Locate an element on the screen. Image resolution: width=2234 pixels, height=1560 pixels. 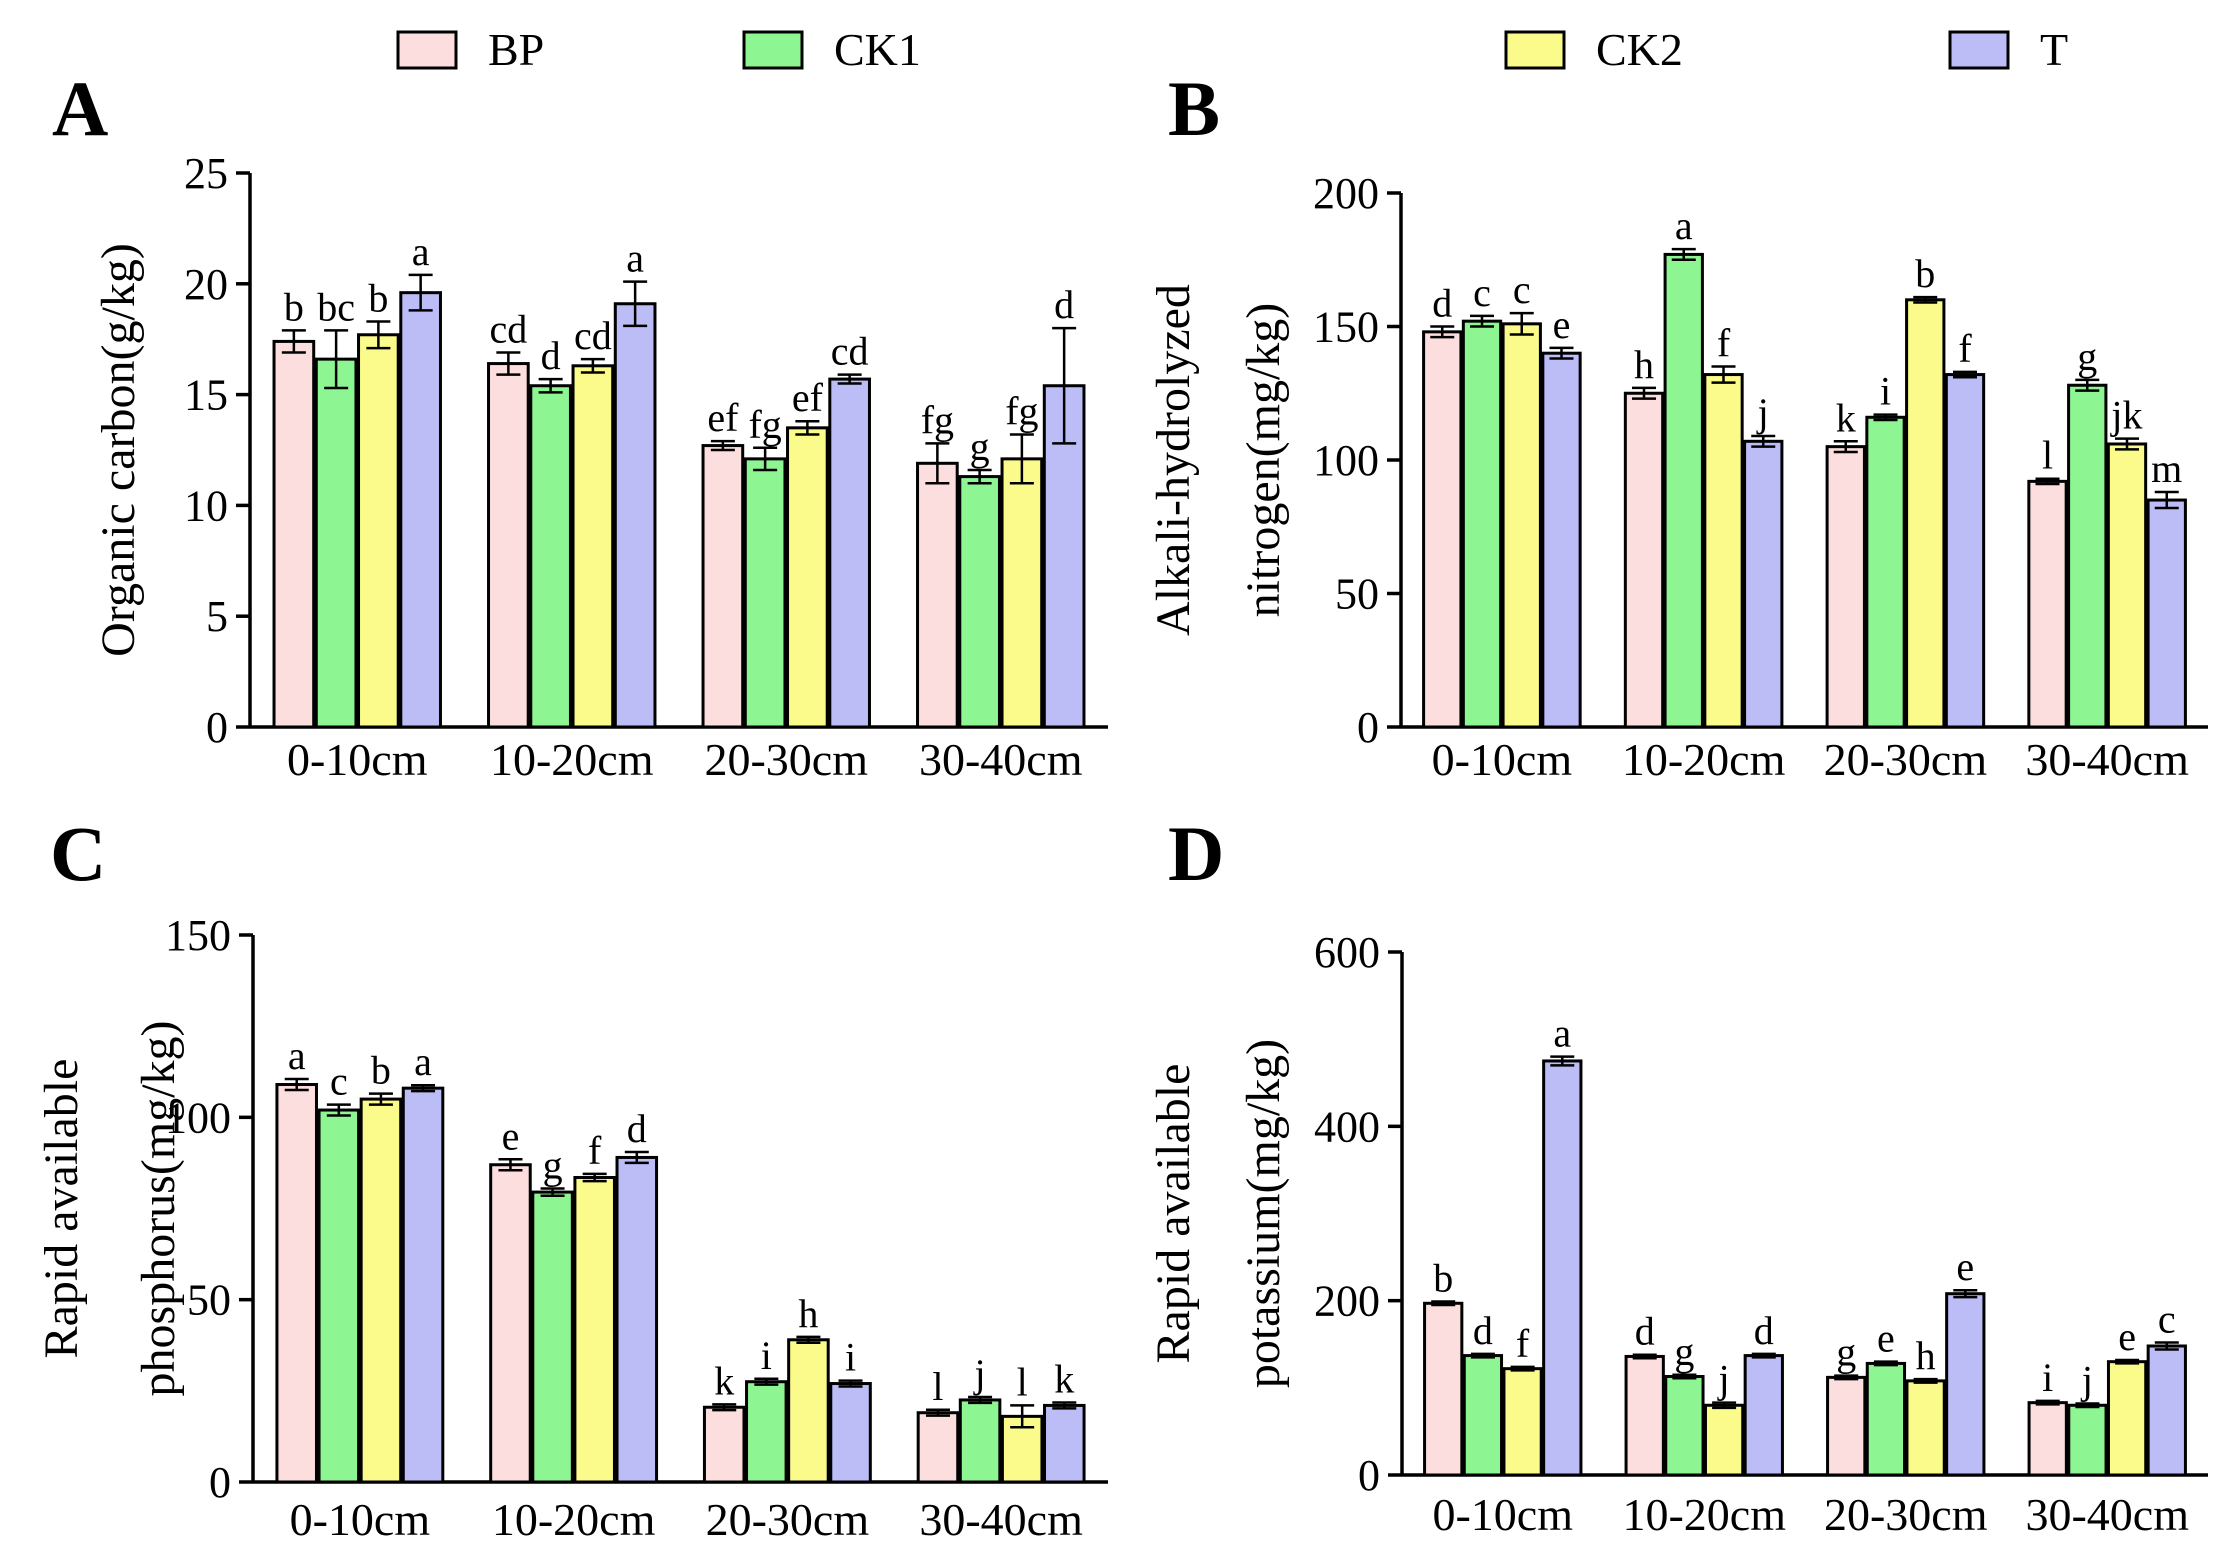
legend-swatch-t is located at coordinates (1979, 50).